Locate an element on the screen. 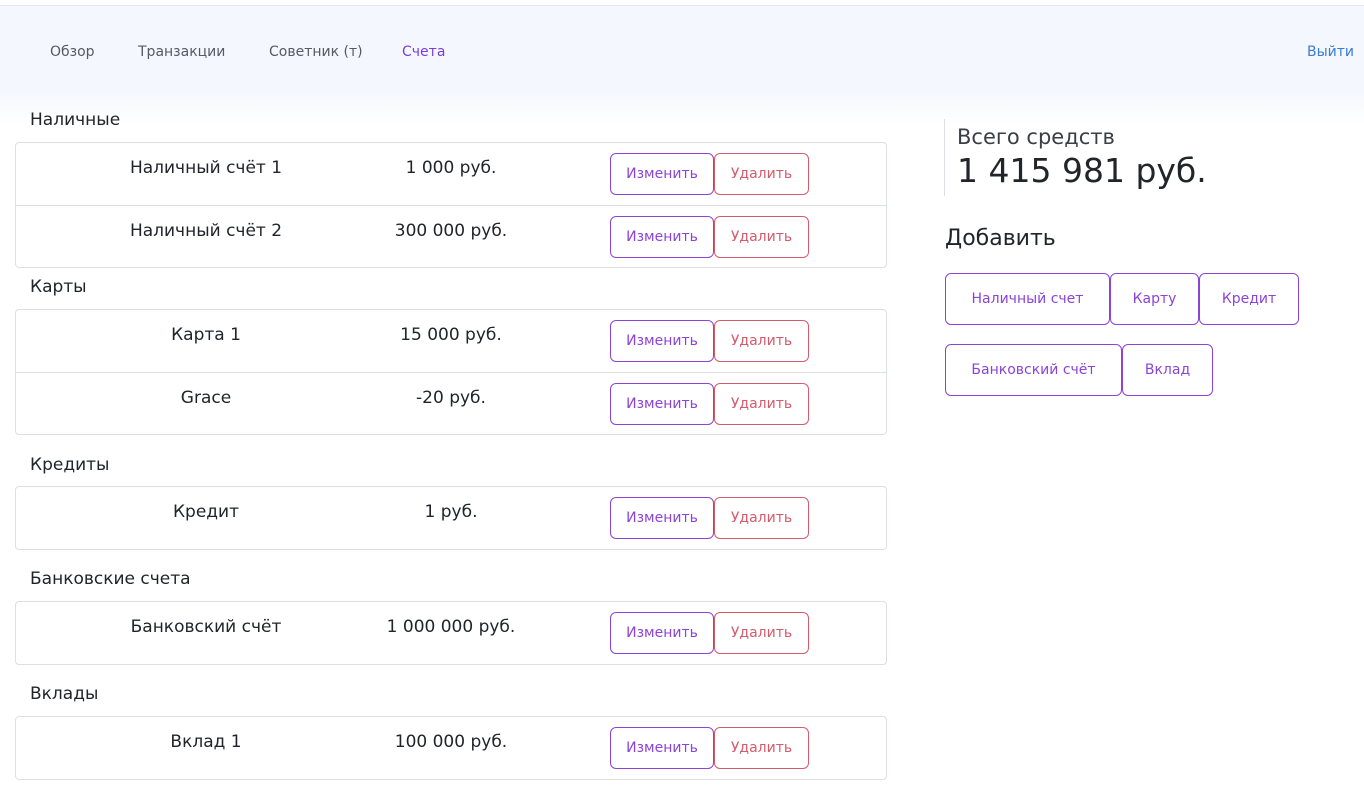 The height and width of the screenshot is (786, 1364). account-row: Вклад 1 100 000 руб. Изменить Удалить is located at coordinates (451, 748).